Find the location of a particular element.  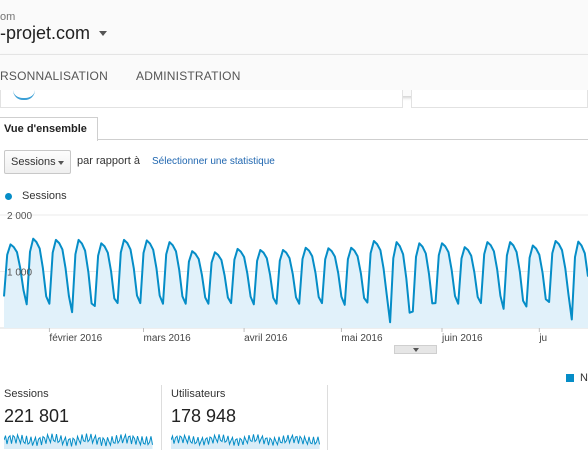

metric-label: Sessions is located at coordinates (26, 394).